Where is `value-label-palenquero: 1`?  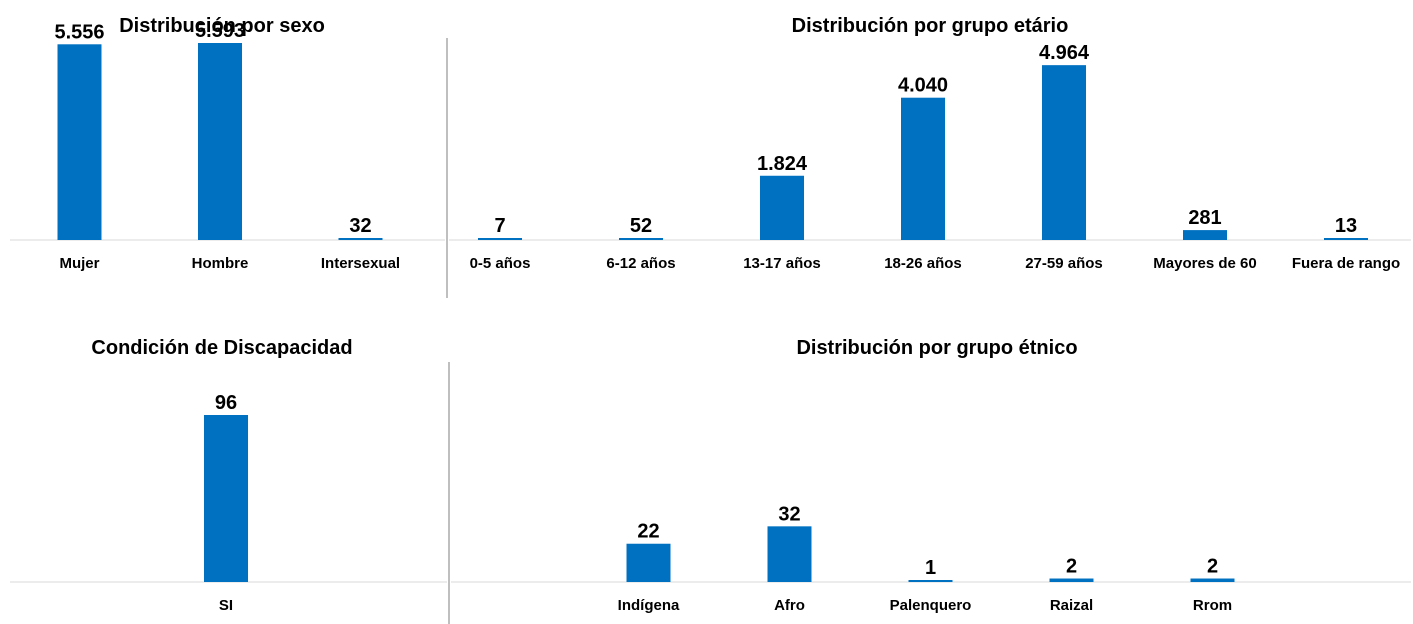
value-label-palenquero: 1 is located at coordinates (930, 568).